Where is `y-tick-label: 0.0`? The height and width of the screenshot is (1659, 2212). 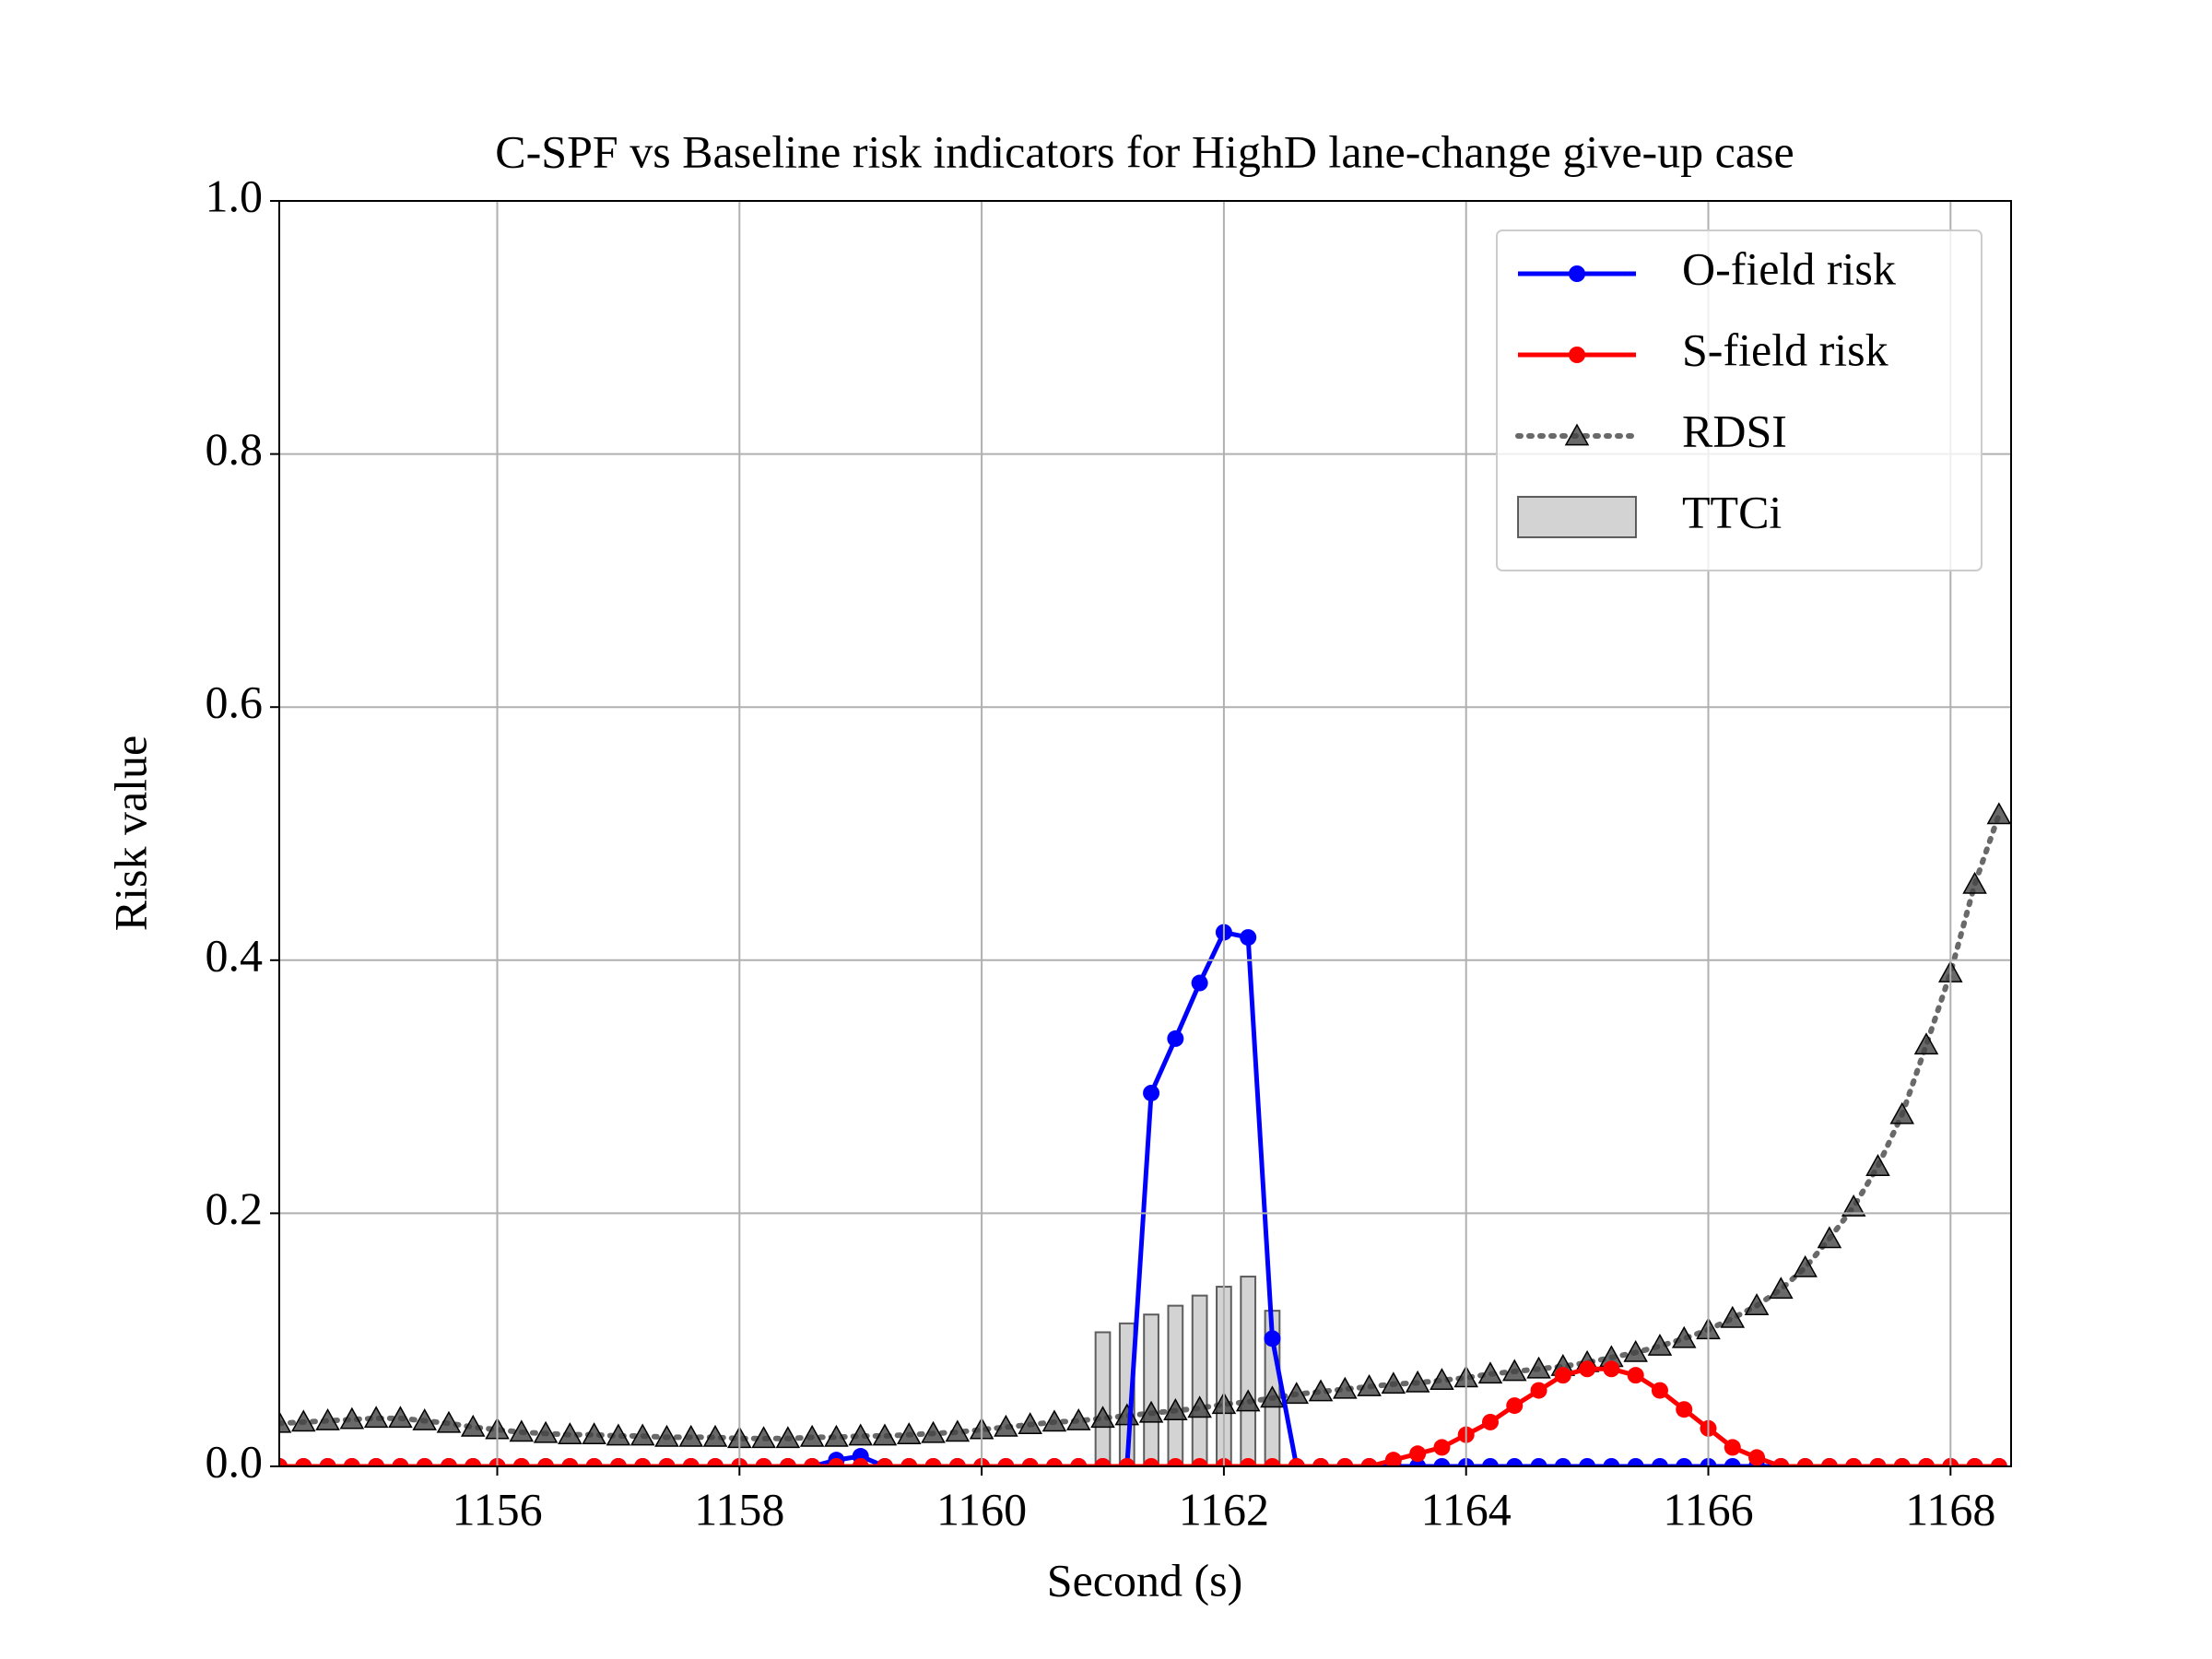 y-tick-label: 0.0 is located at coordinates (235, 1461).